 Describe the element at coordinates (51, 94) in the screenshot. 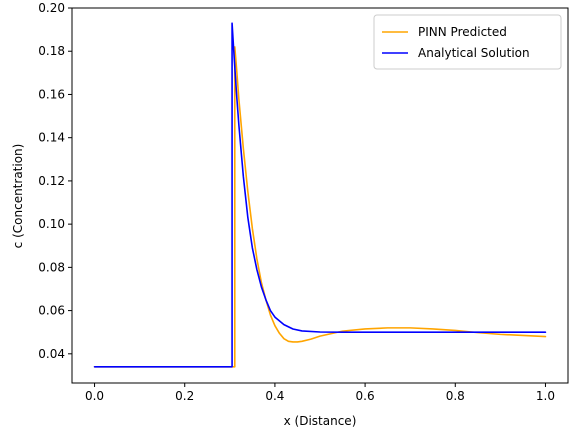

I see `y-tick-label: 0.16` at that location.